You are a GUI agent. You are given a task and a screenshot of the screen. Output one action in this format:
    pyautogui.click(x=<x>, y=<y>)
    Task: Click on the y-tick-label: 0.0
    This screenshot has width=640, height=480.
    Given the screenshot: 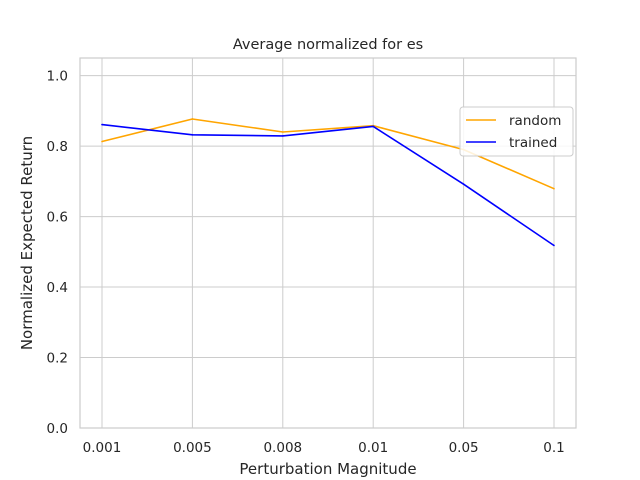 What is the action you would take?
    pyautogui.click(x=57, y=429)
    